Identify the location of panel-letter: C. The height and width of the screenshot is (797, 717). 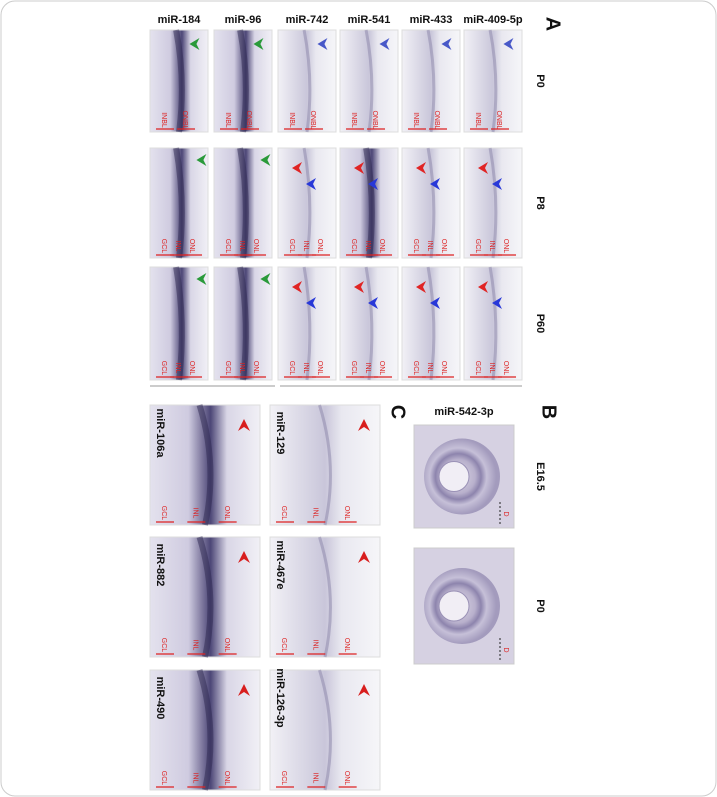
(398, 412).